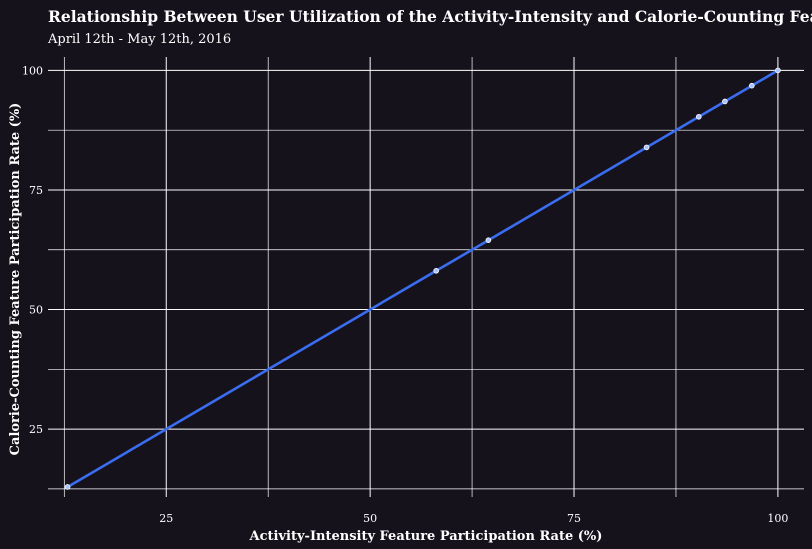  I want to click on chart-subtitle: April 12th - May 12th, 2016, so click(139, 39).